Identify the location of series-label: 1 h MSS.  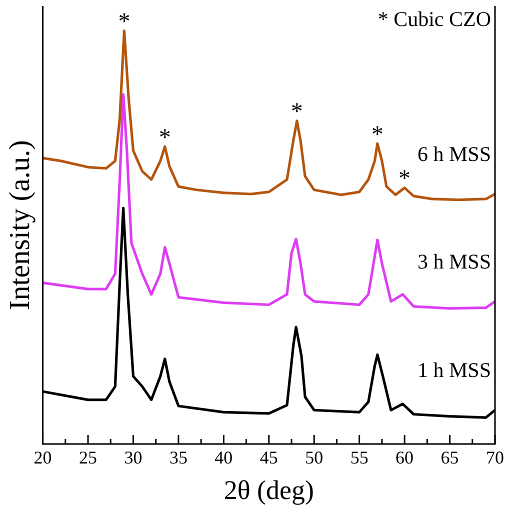
(454, 370).